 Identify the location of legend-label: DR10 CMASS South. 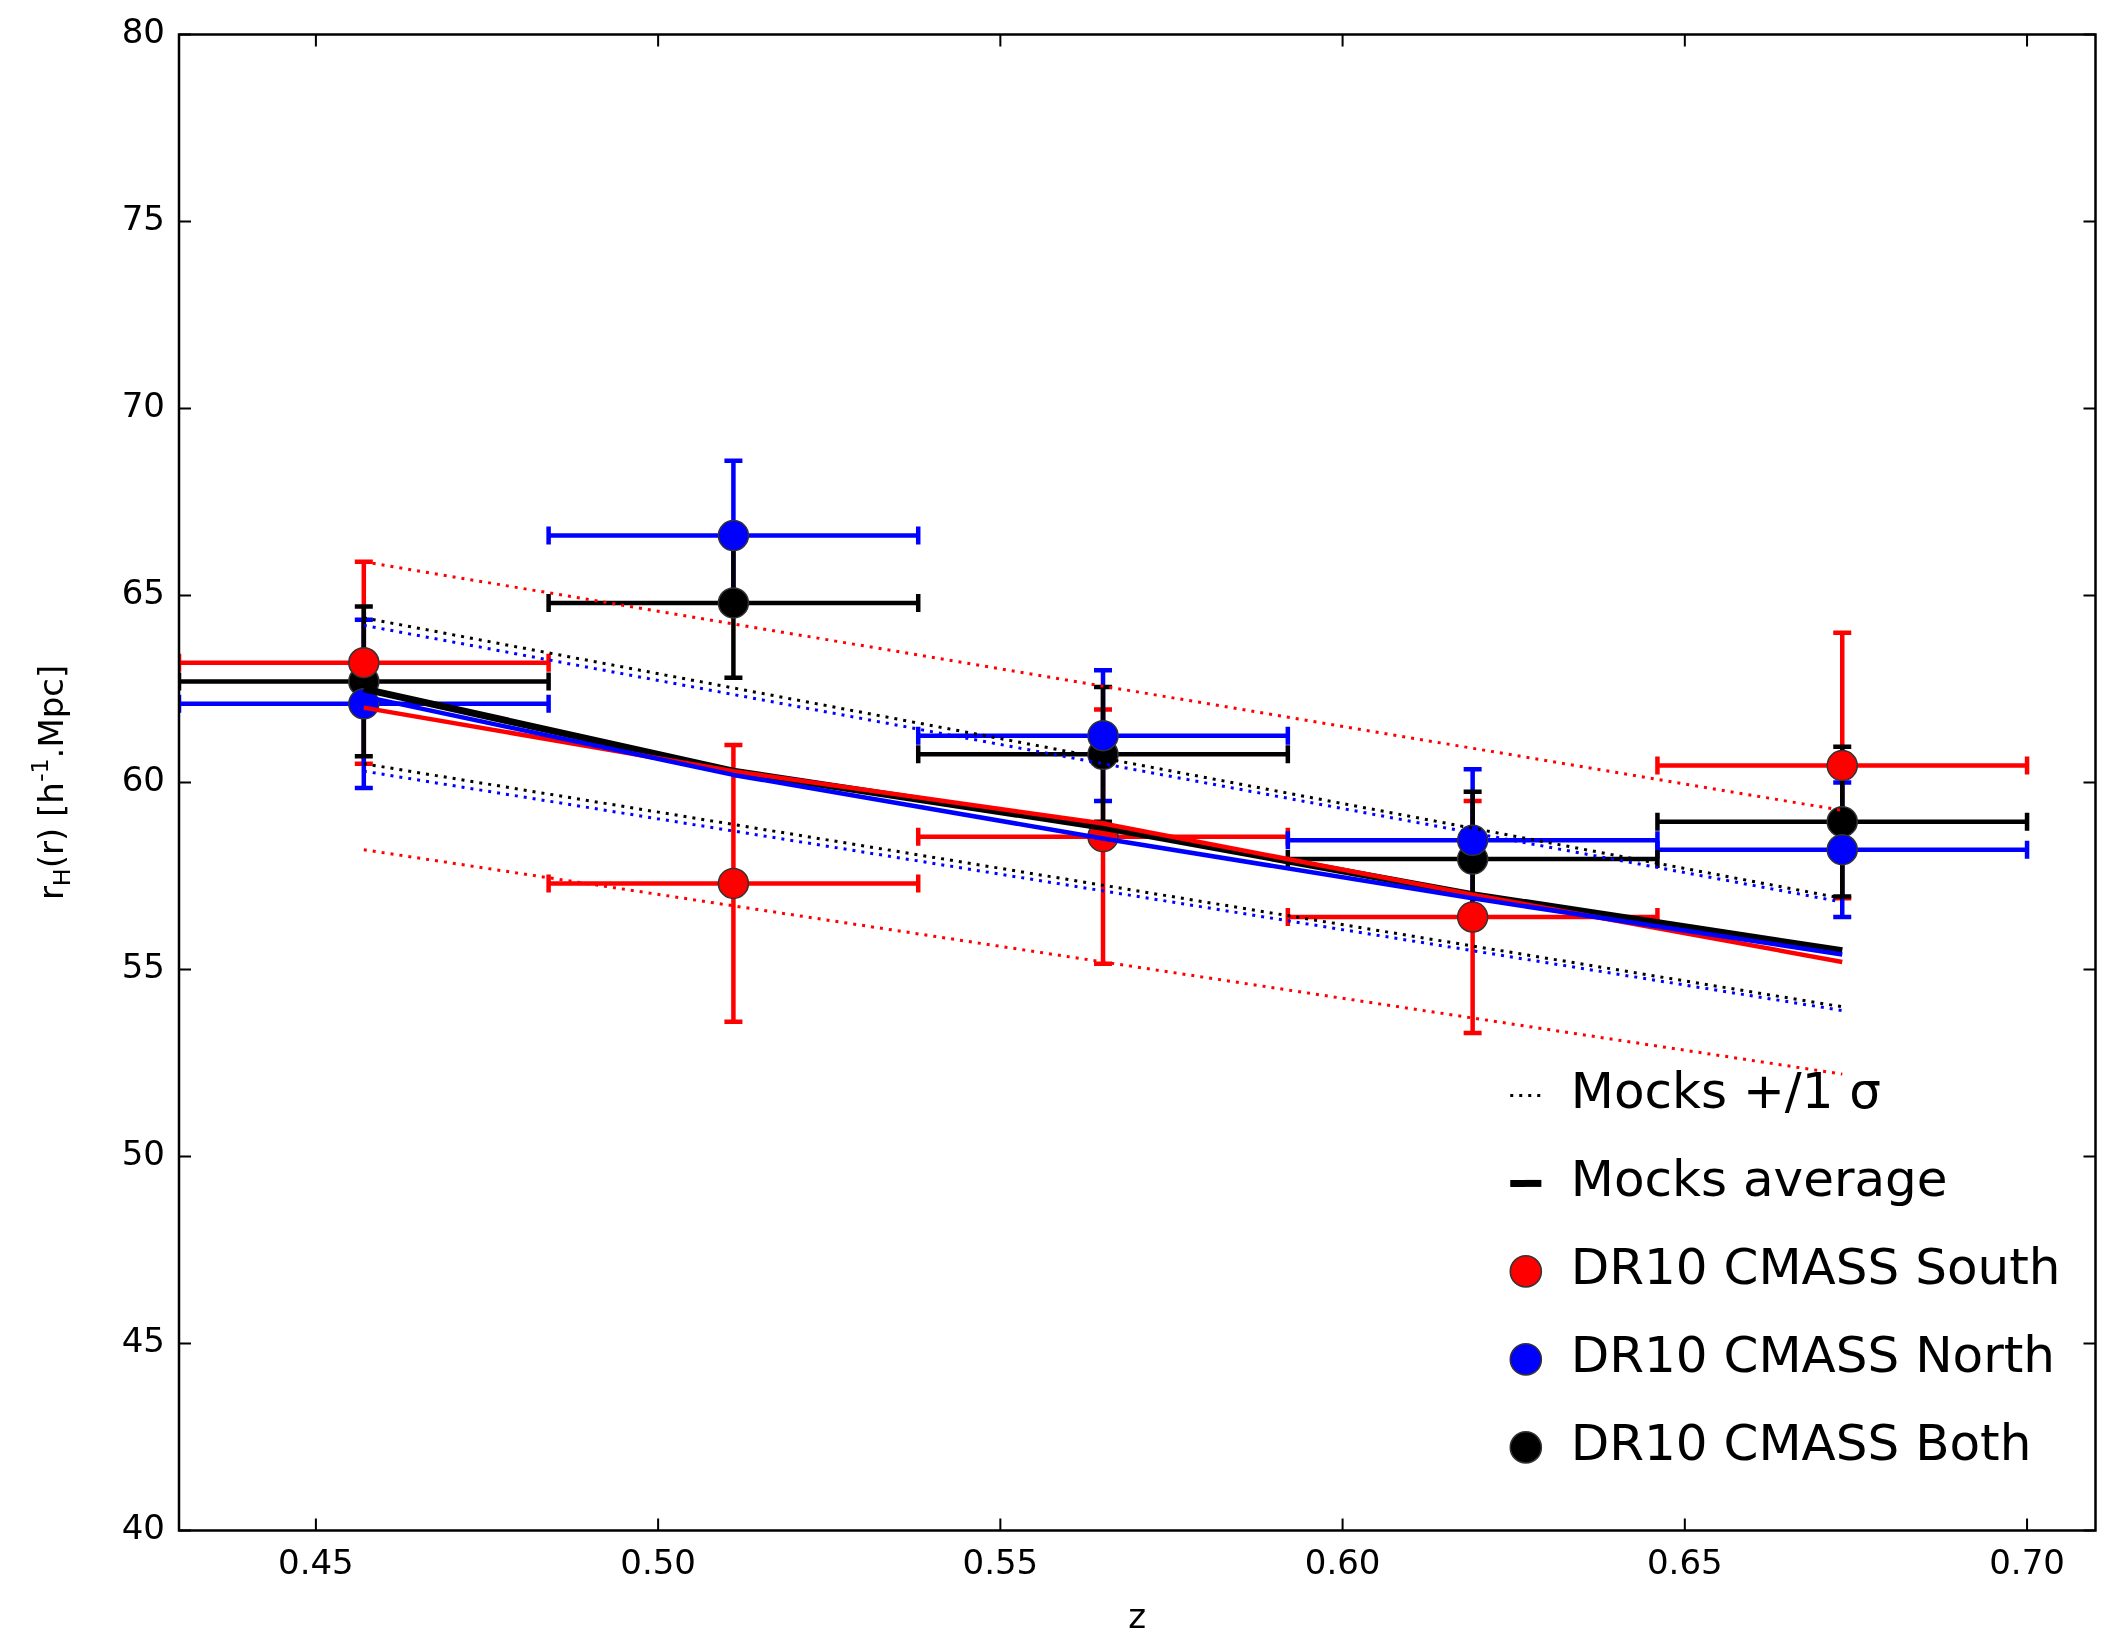
(1815, 1267).